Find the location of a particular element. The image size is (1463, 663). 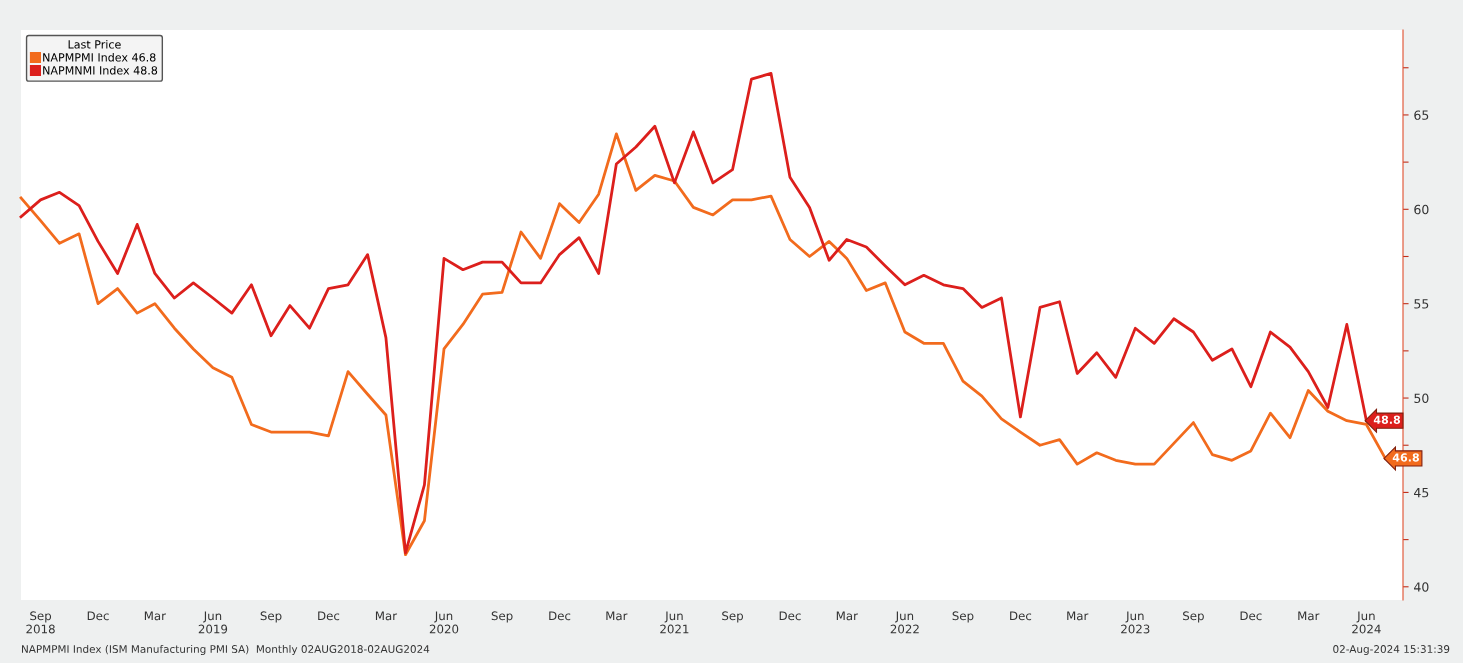

legend-label: NAPMPMI Index 46.8 is located at coordinates (99, 57).